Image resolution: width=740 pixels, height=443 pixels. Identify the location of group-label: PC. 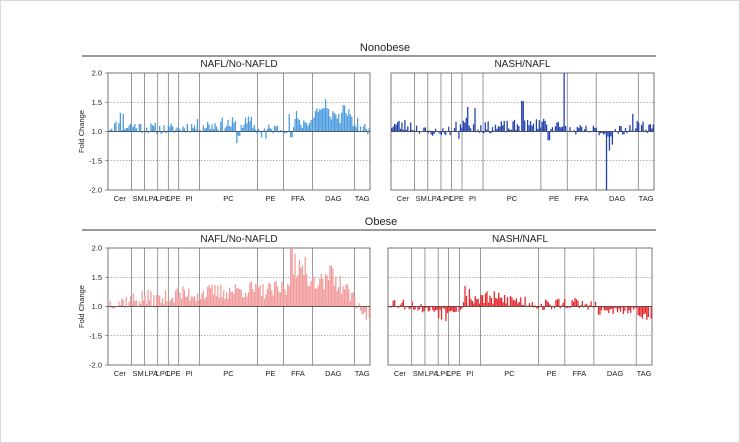
(512, 198).